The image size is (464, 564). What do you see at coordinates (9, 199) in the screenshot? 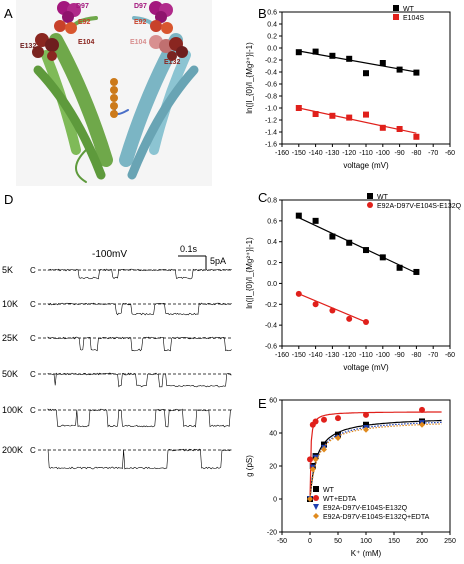
I see `panel-letter-d: D` at bounding box center [9, 199].